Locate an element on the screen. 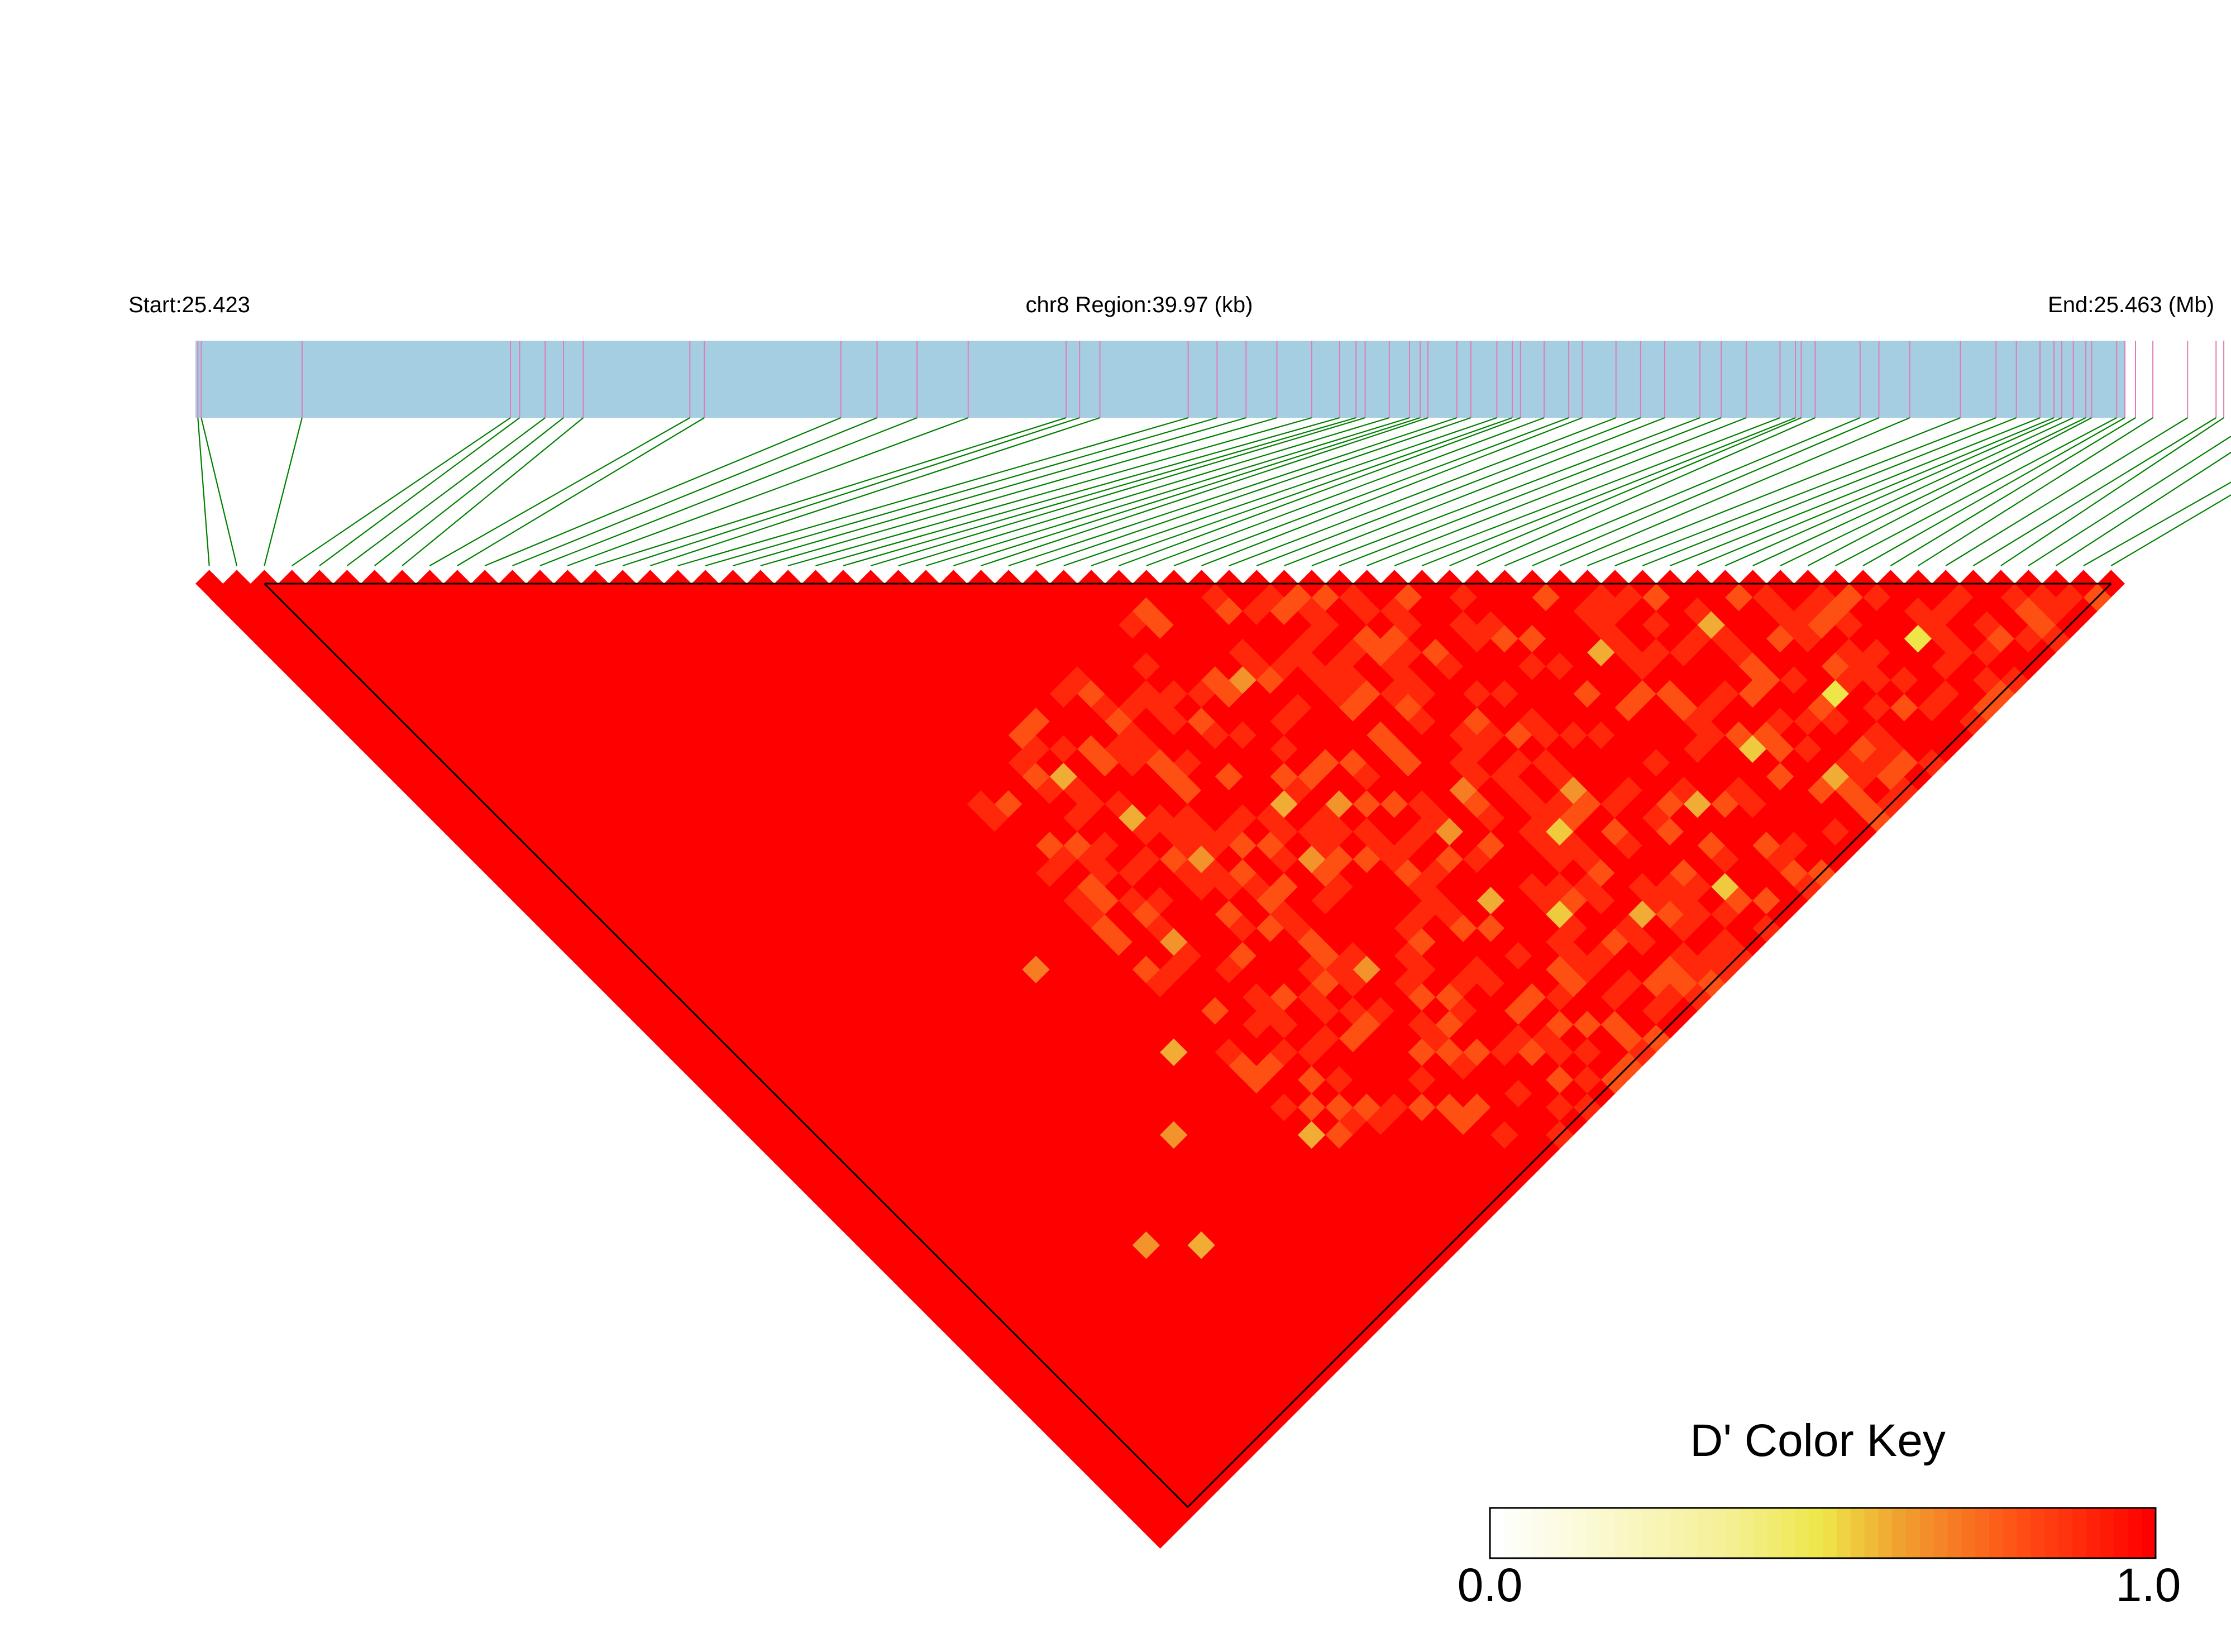 The height and width of the screenshot is (1652, 2231). region-start-label: Start:25.423 is located at coordinates (189, 305).